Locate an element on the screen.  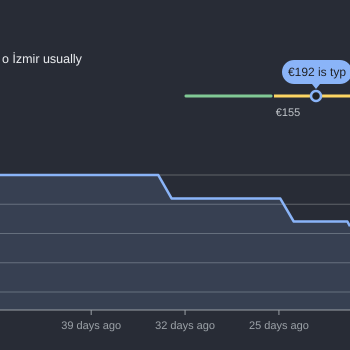
text: €155 is located at coordinates (288, 113).